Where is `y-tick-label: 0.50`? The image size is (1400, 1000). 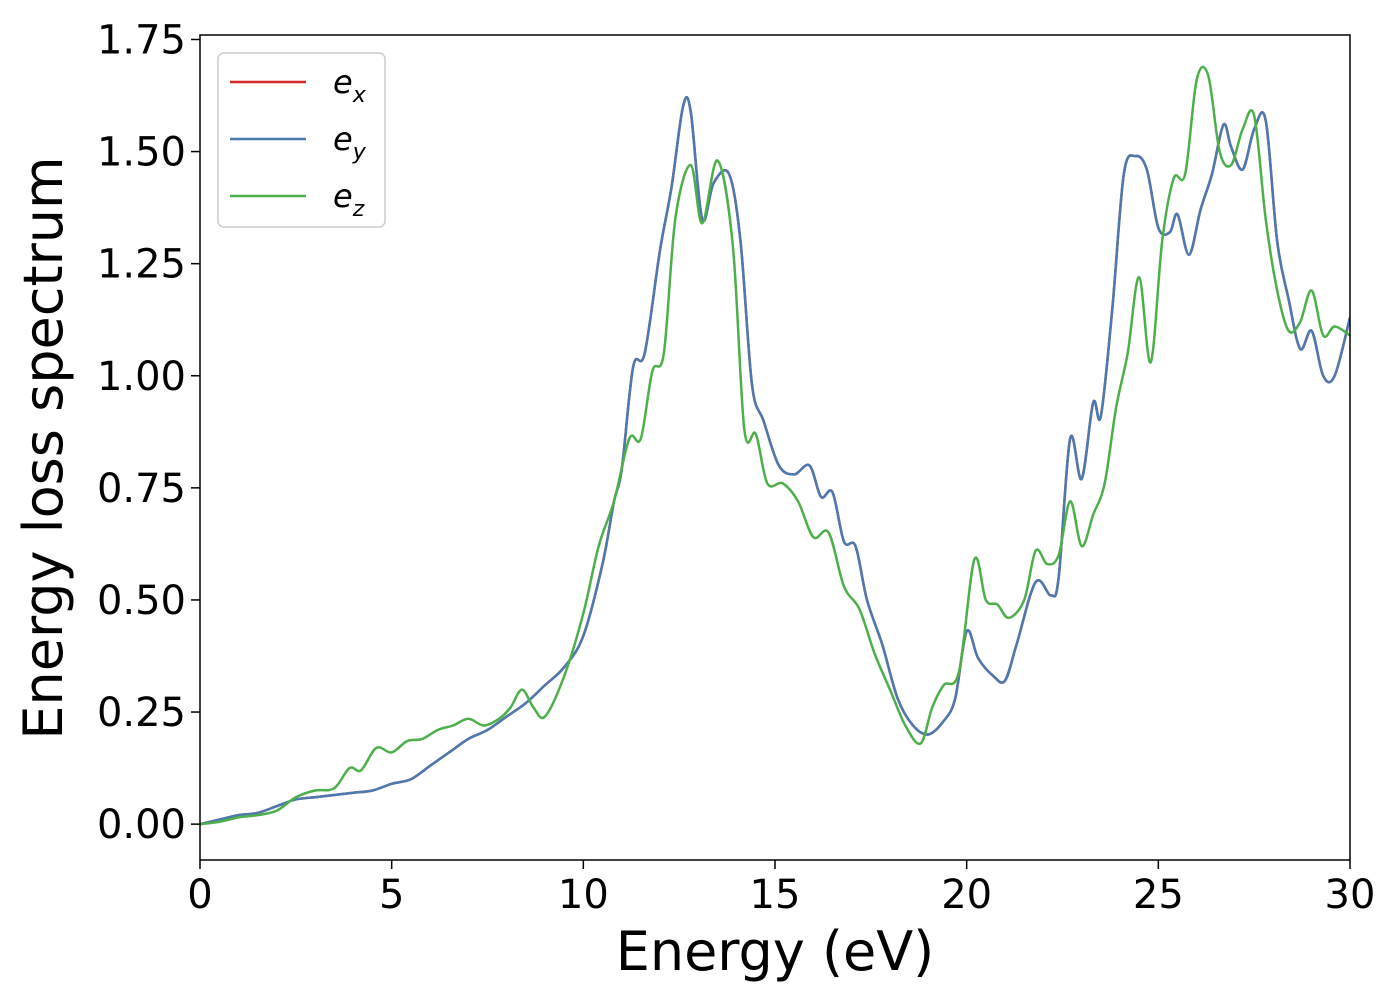 y-tick-label: 0.50 is located at coordinates (141, 601).